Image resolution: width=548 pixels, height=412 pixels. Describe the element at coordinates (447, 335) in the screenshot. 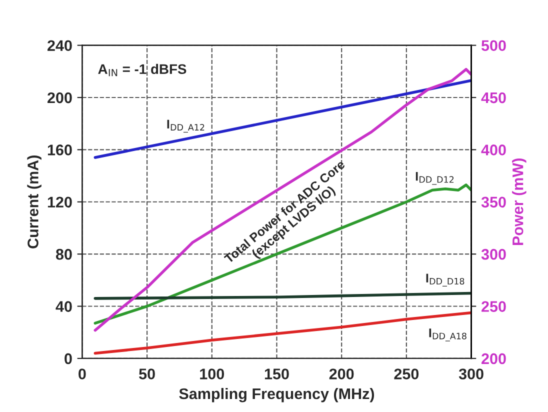

I see `series-label: I$_{DD_A18}$` at that location.